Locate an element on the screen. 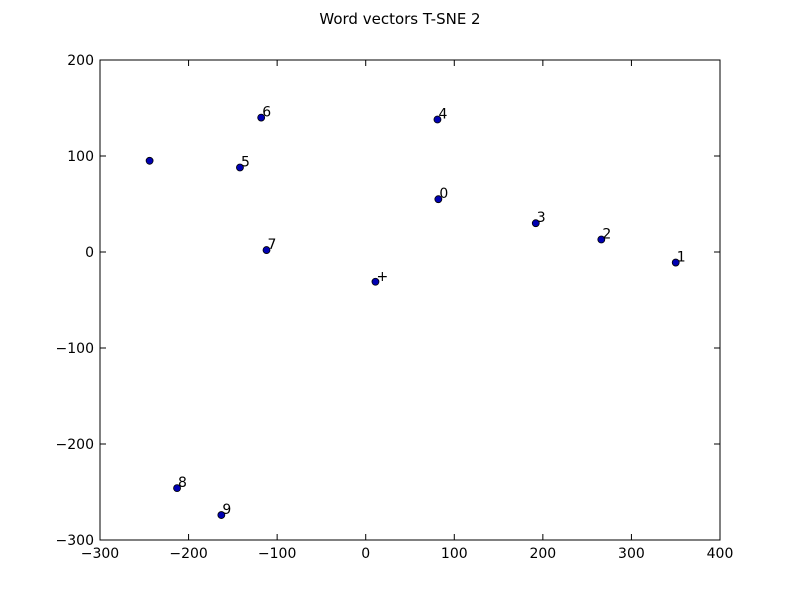  x-tick-label: 300 is located at coordinates (631, 554).